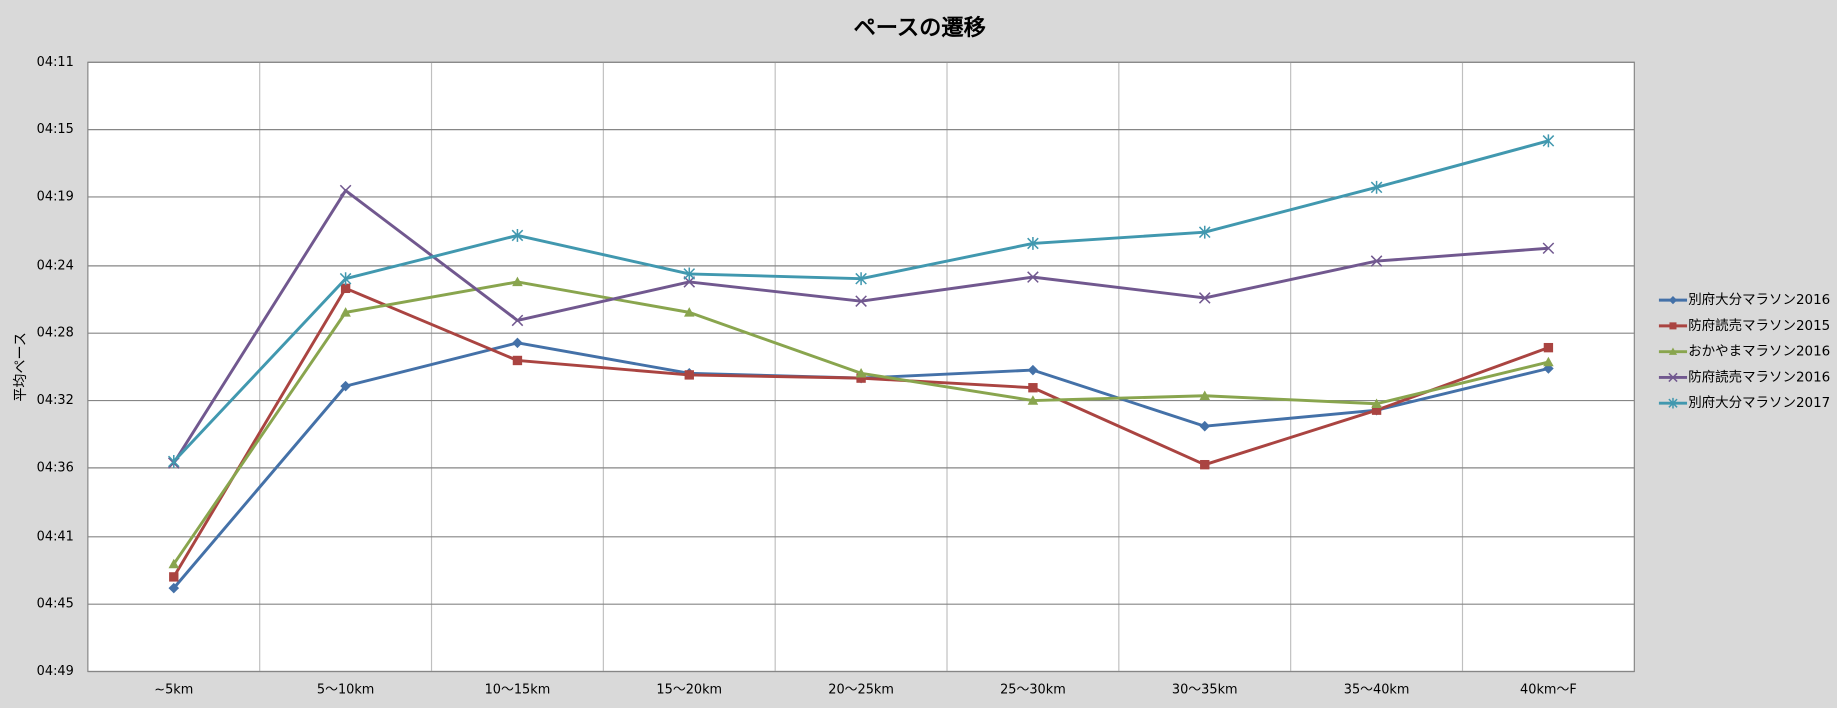  Describe the element at coordinates (55, 536) in the screenshot. I see `y-tick-label: 04:41` at that location.